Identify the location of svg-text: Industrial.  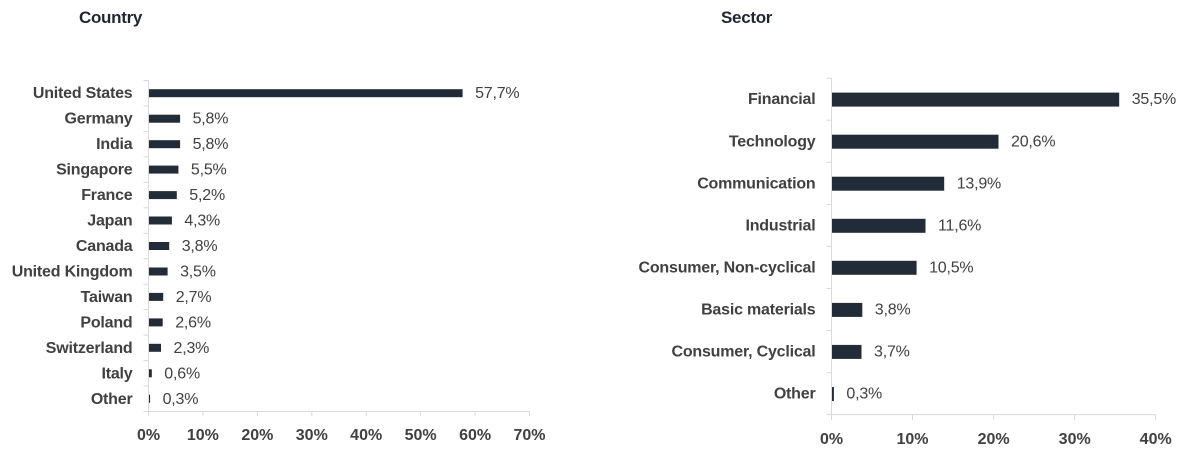
(780, 225).